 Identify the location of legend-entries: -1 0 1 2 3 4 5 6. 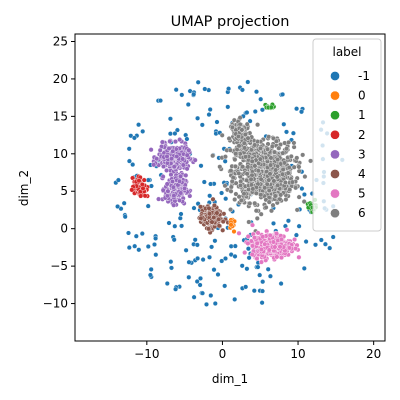
(350, 144).